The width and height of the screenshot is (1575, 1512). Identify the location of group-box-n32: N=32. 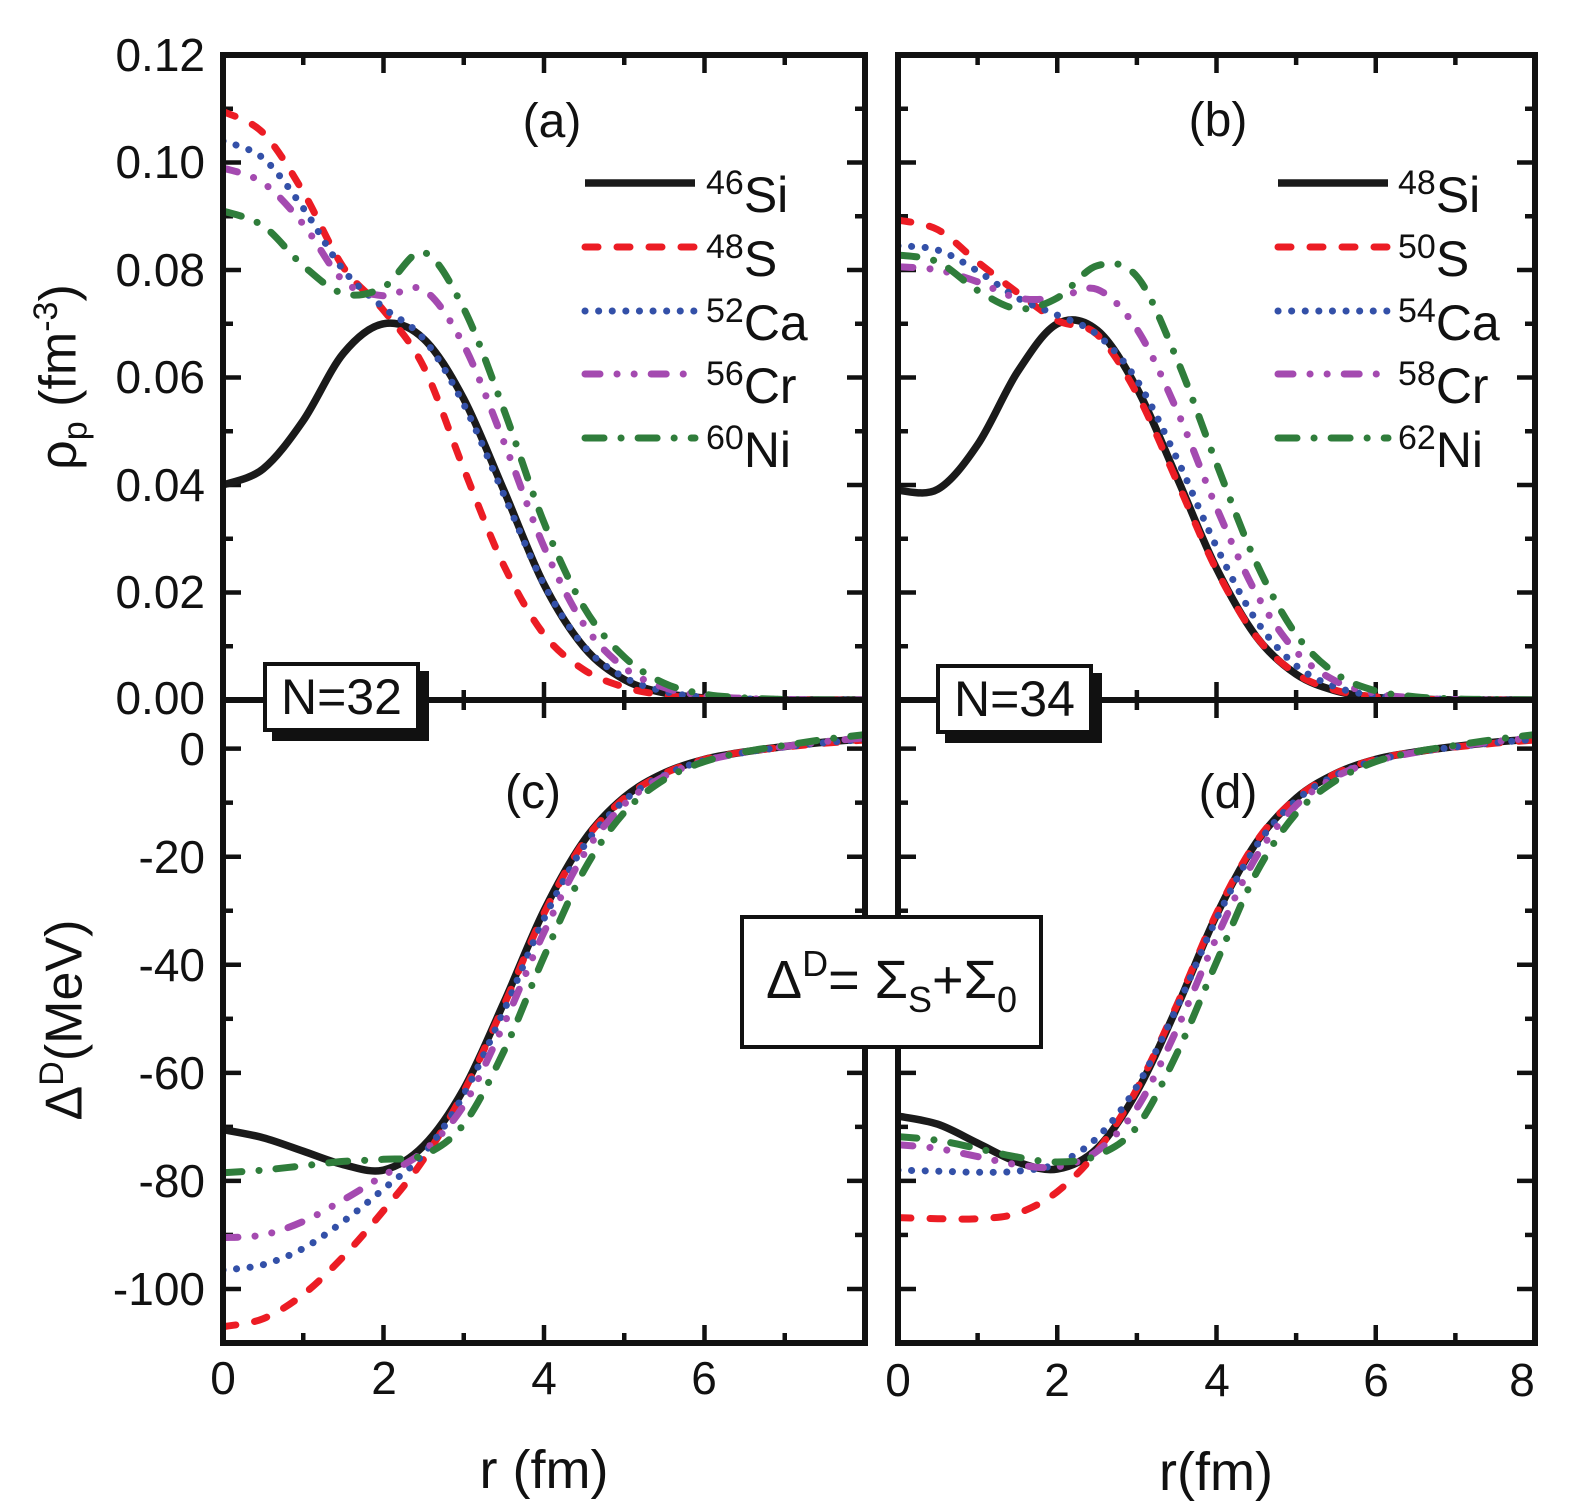
(341, 697).